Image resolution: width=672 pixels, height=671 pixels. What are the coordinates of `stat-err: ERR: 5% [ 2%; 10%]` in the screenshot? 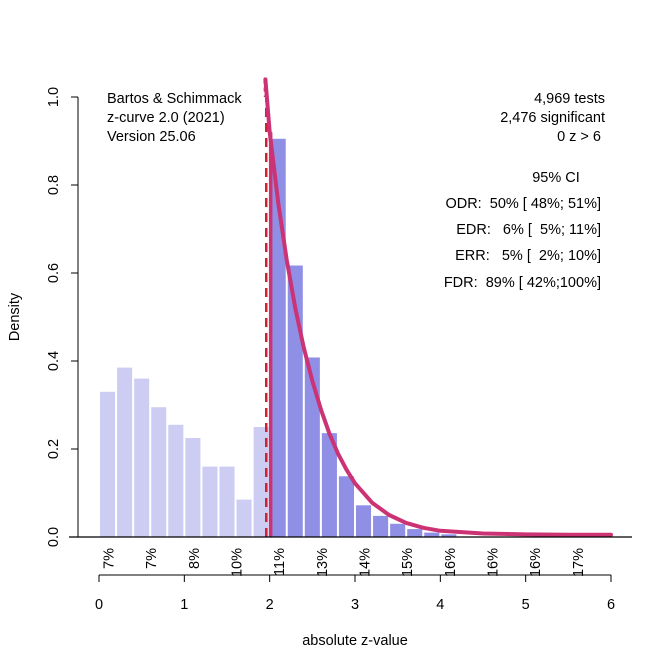 It's located at (528, 256).